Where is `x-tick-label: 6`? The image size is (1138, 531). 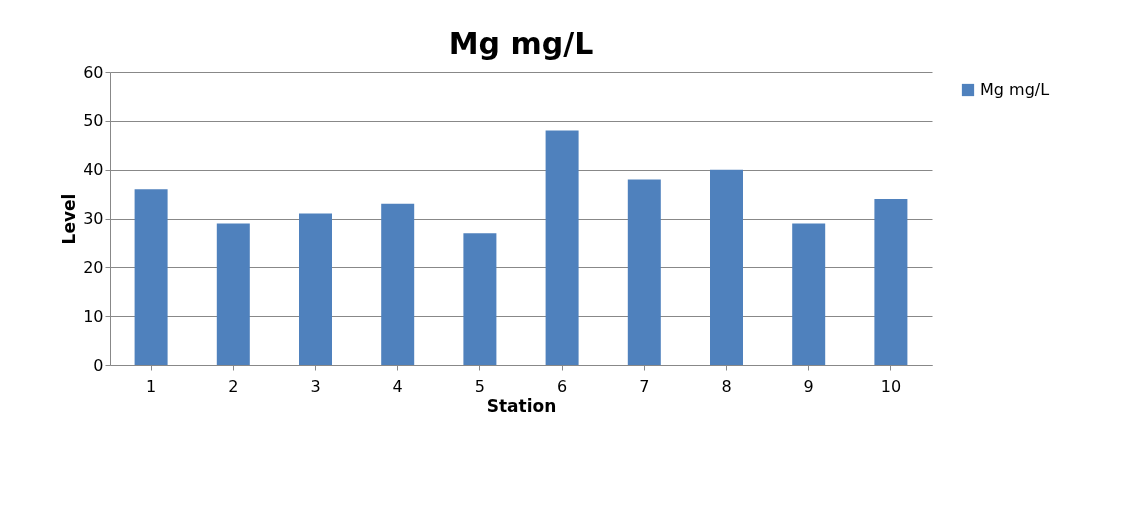
x-tick-label: 6 is located at coordinates (562, 386).